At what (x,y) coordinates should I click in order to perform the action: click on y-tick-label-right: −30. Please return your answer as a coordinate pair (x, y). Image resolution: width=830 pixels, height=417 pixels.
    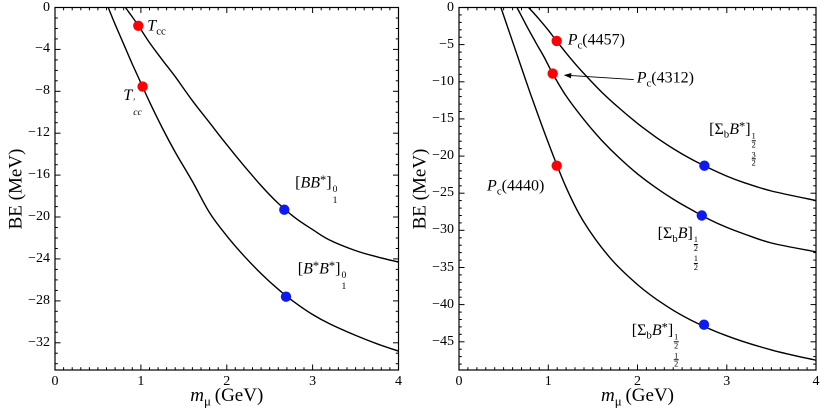
    Looking at the image, I should click on (443, 230).